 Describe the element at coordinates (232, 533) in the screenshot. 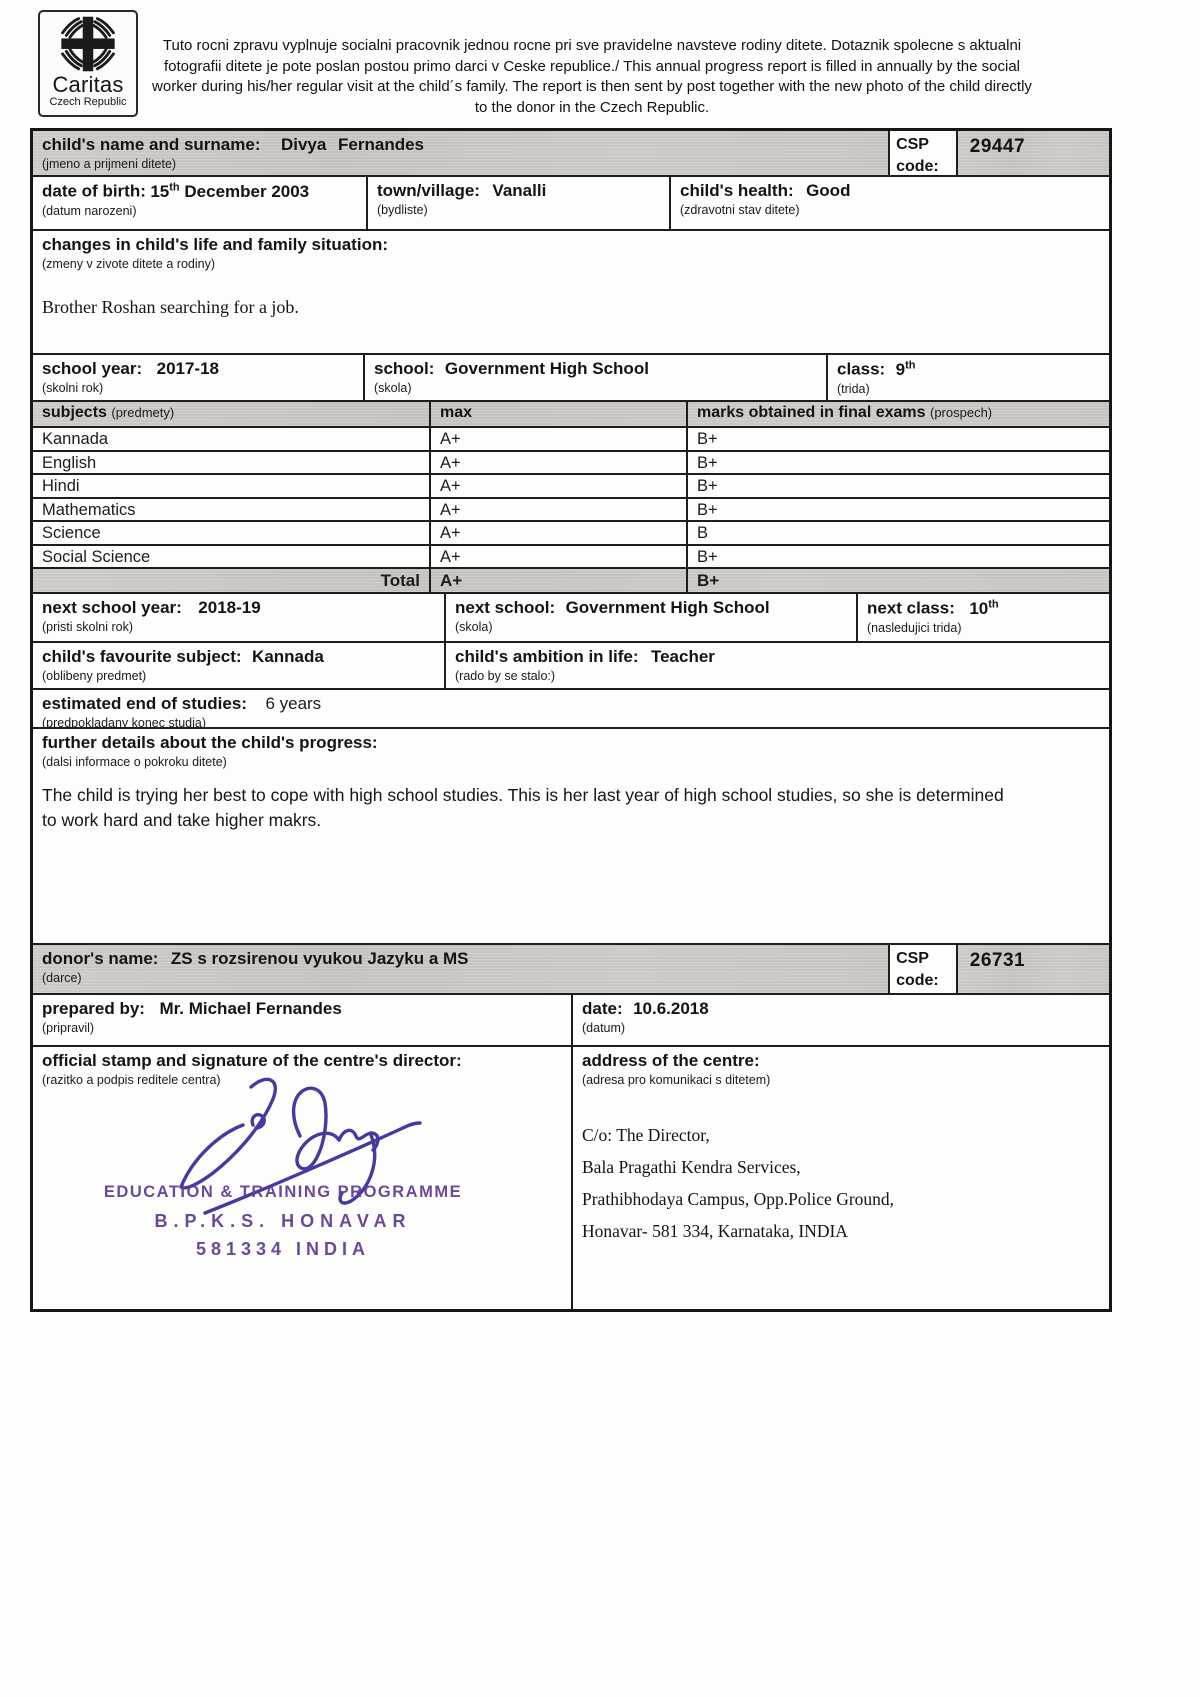

I see `subject-name: Science` at that location.